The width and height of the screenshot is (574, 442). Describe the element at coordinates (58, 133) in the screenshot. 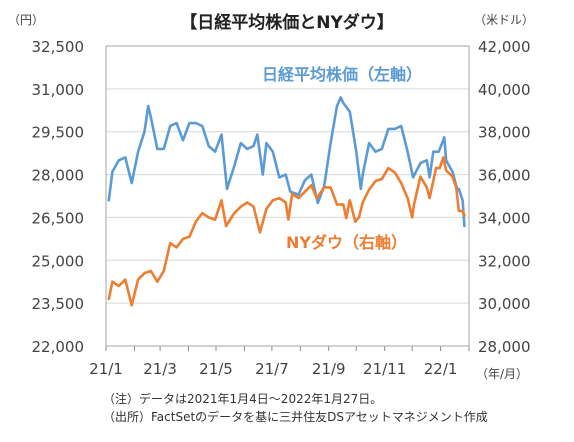

I see `left-tick-label: 29,500` at that location.